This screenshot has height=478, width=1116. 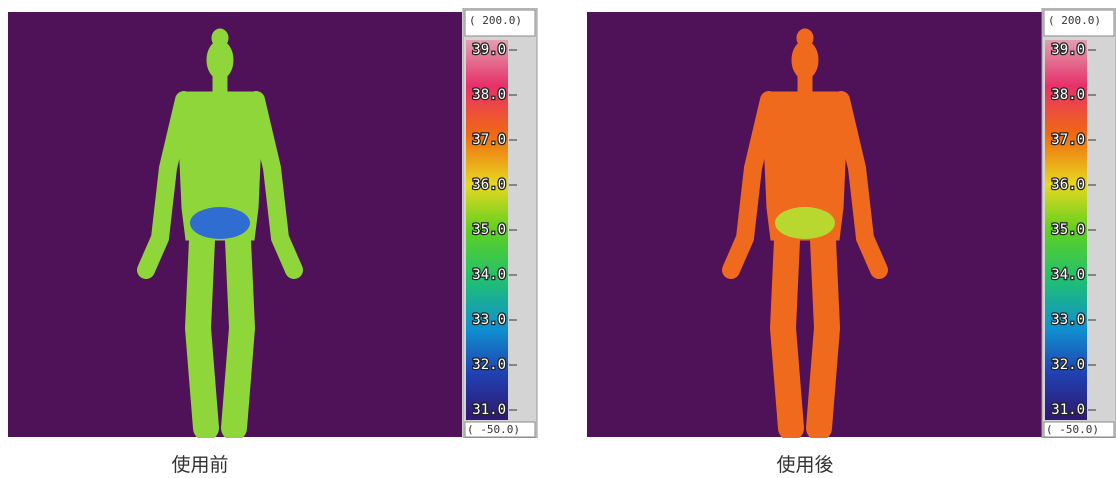 What do you see at coordinates (805, 465) in the screenshot?
I see `caption: 使用後` at bounding box center [805, 465].